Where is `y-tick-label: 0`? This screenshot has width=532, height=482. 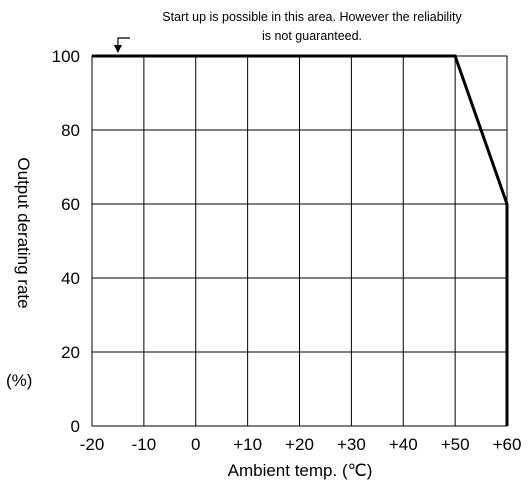
y-tick-label: 0 is located at coordinates (75, 426).